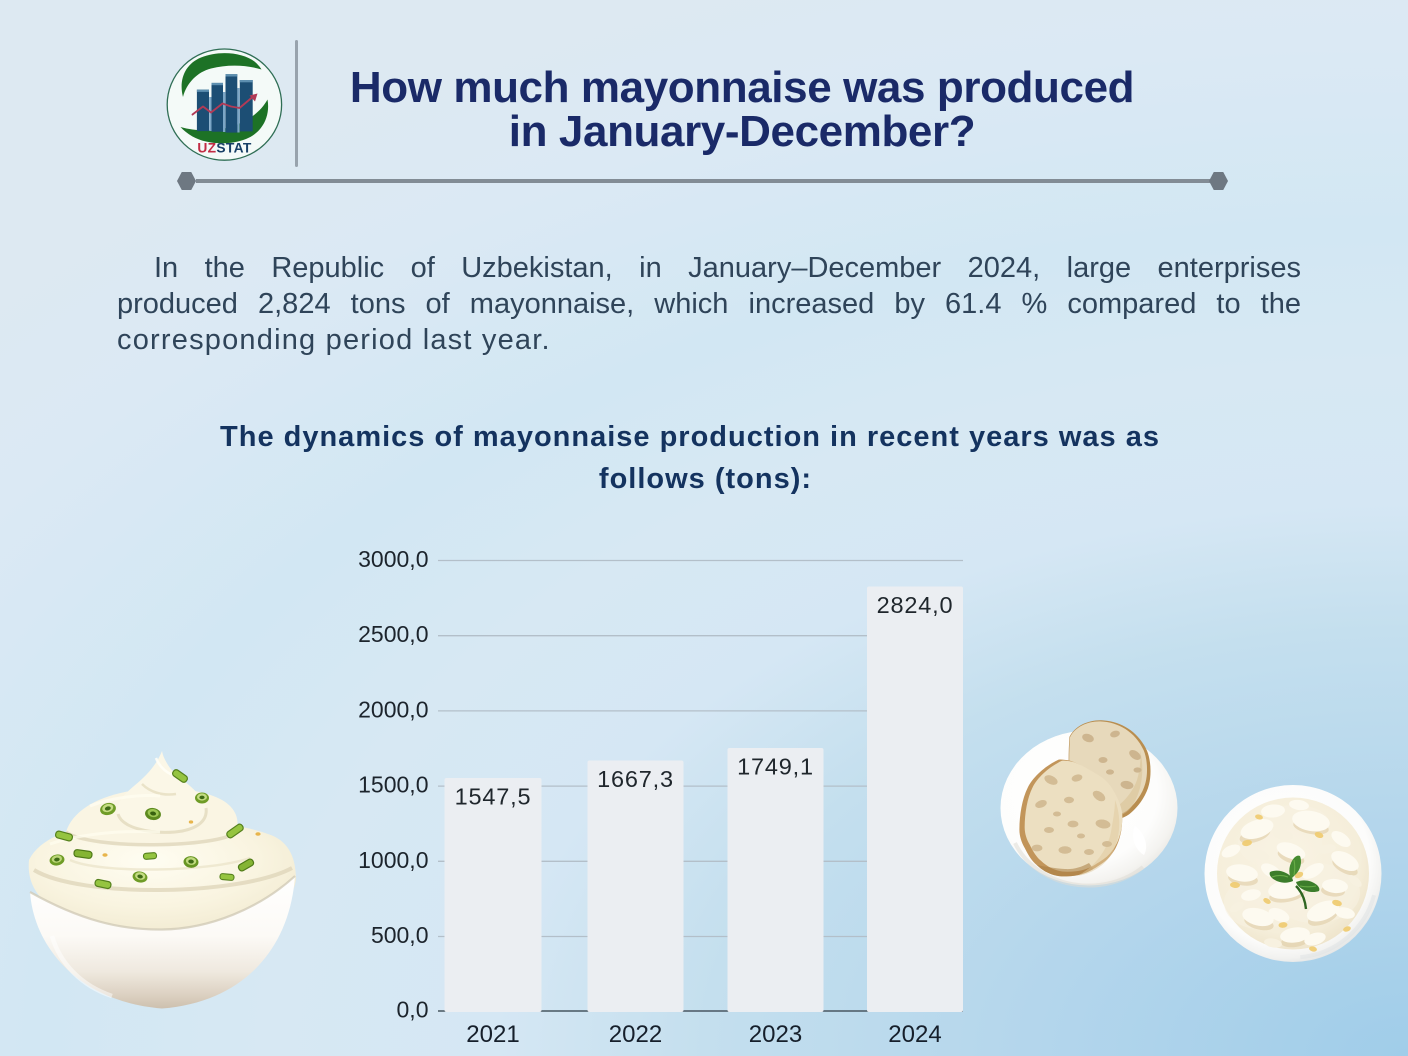 The height and width of the screenshot is (1056, 1408). Describe the element at coordinates (393, 559) in the screenshot. I see `svg-text: 3000,0` at that location.